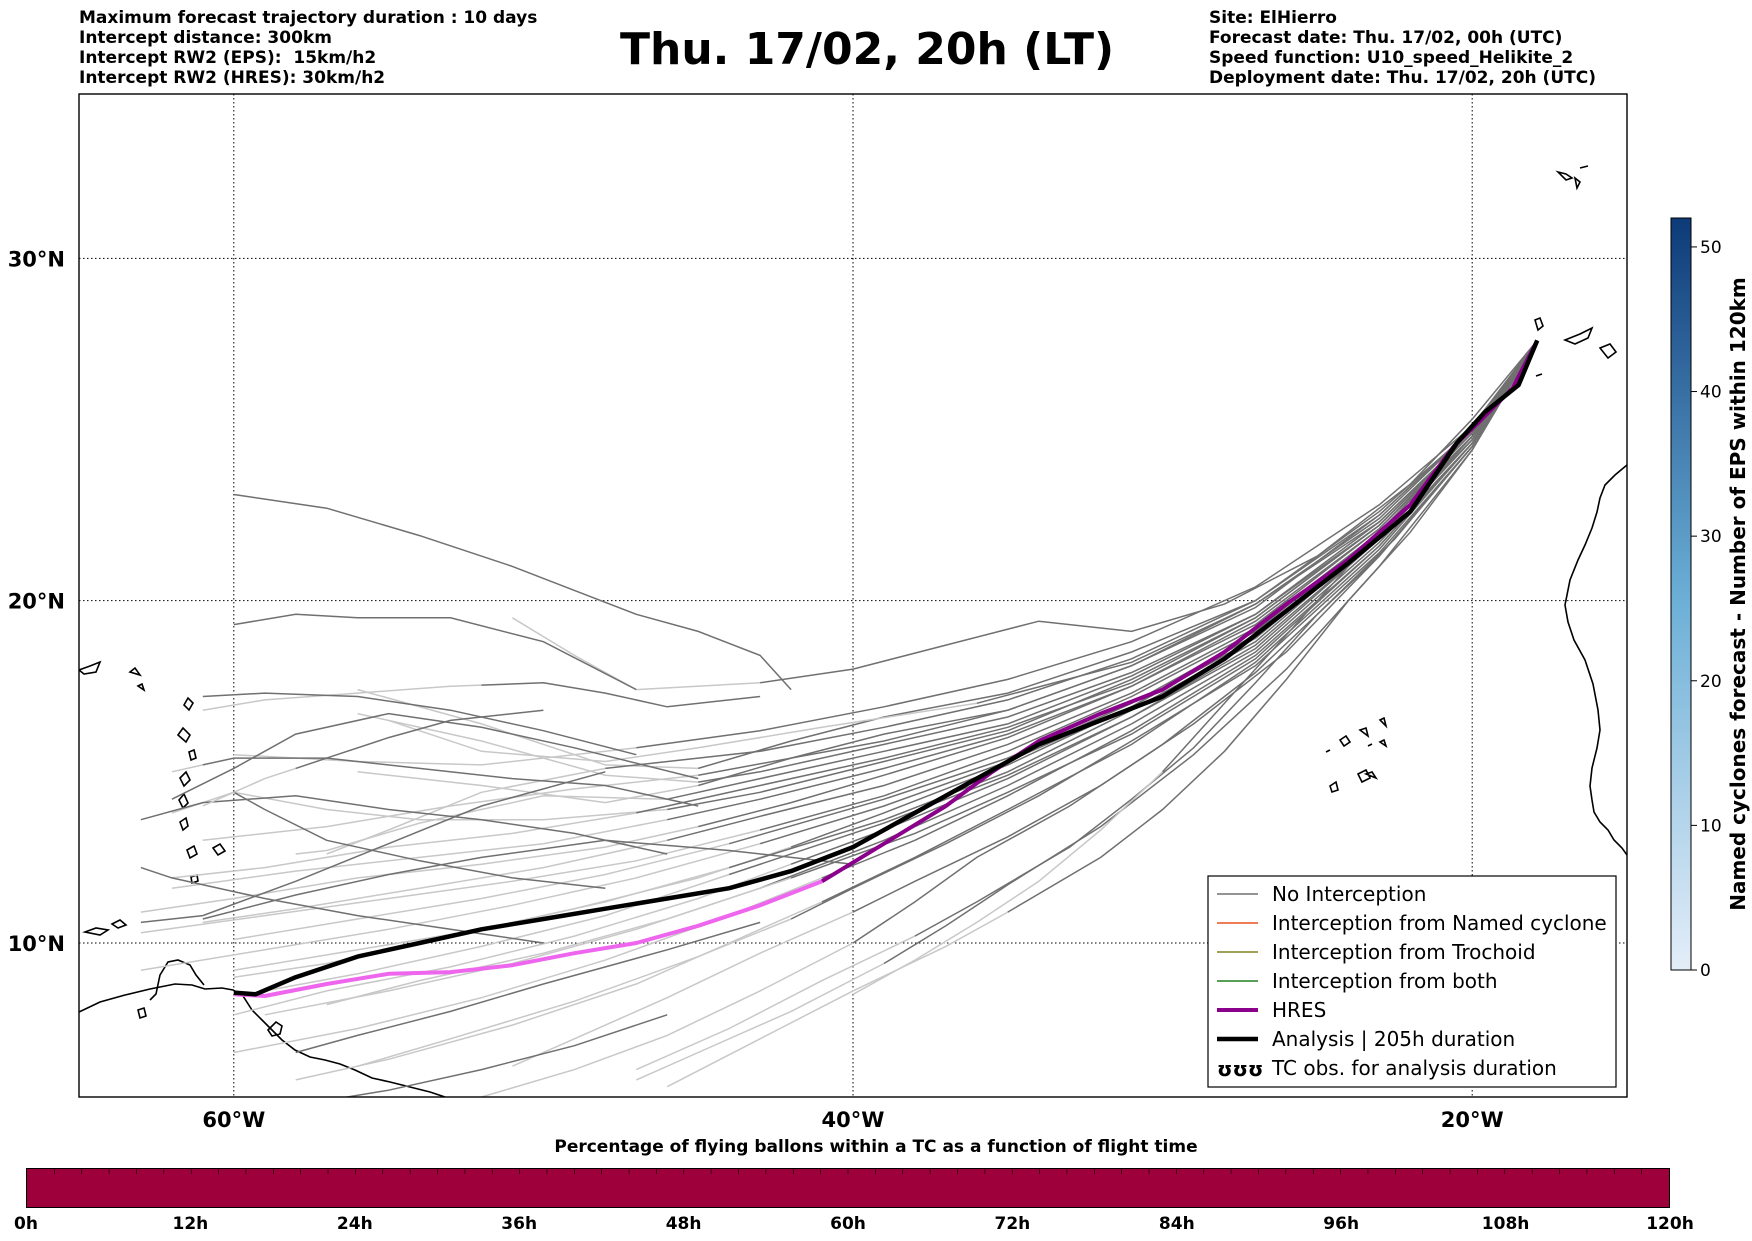  What do you see at coordinates (232, 78) in the screenshot?
I see `info-intercept-hres: Intercept RW2 (HRES): 30km/h2` at bounding box center [232, 78].